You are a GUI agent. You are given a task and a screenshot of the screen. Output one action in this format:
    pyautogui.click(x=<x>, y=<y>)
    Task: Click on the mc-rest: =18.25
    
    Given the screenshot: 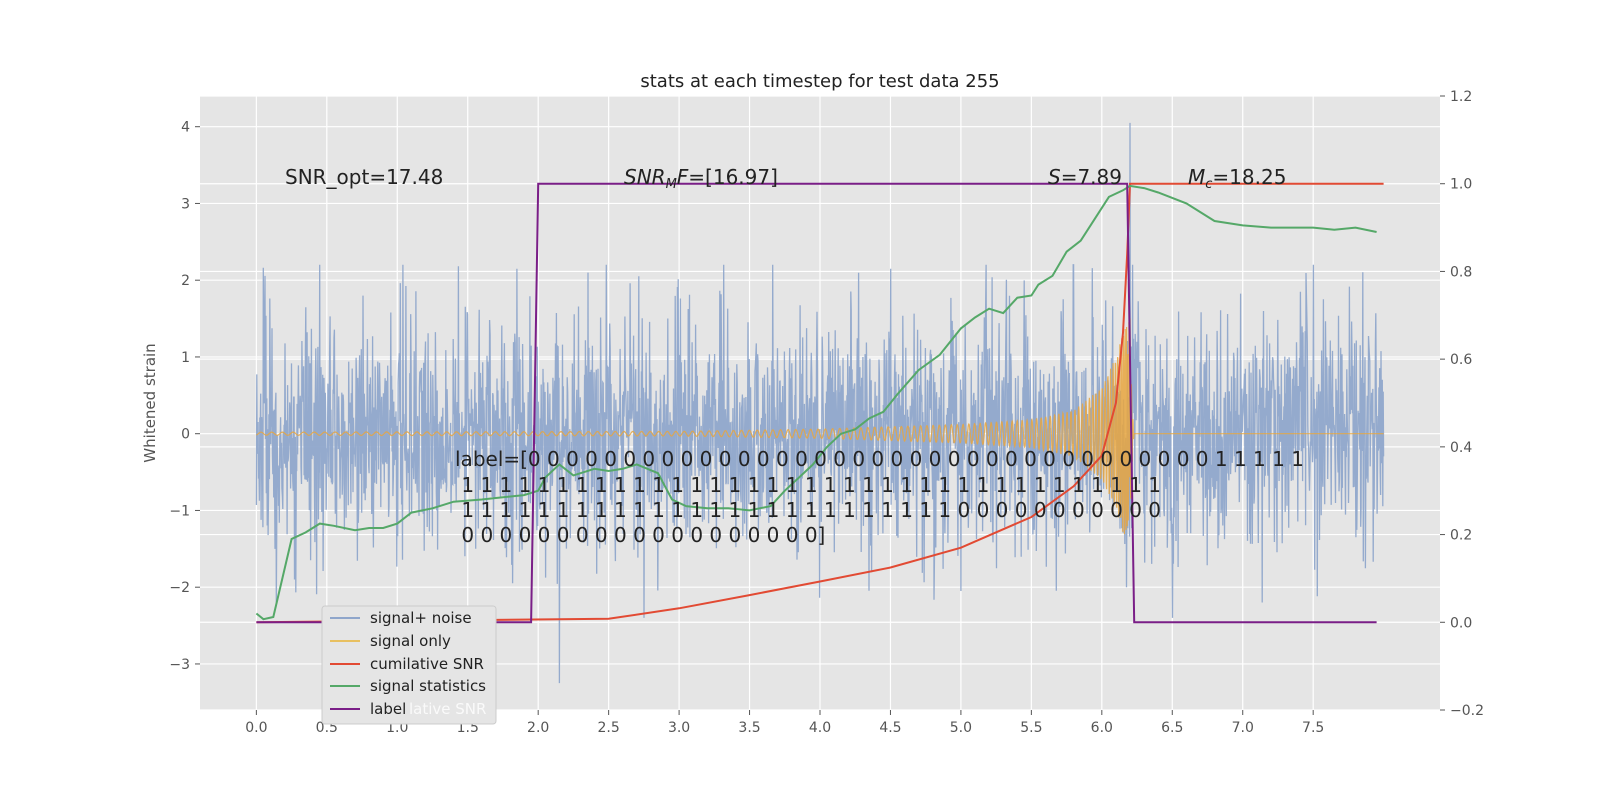 What is the action you would take?
    pyautogui.click(x=1249, y=177)
    